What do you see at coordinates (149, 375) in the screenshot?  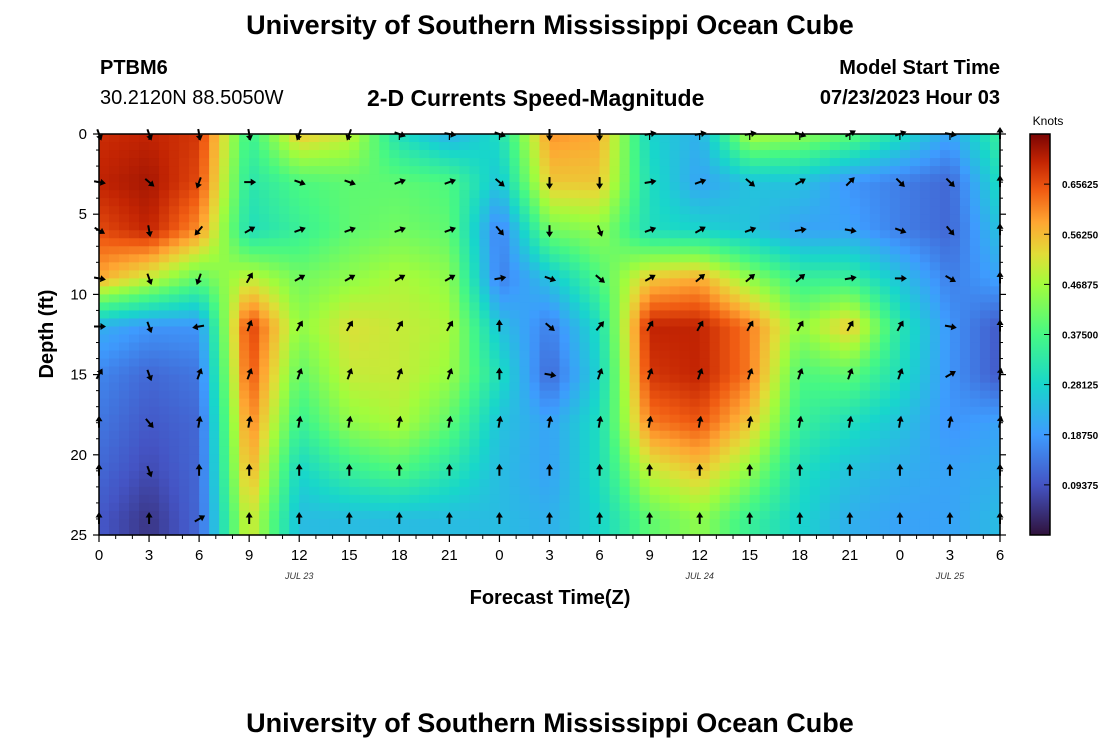 I see `current-arrow` at bounding box center [149, 375].